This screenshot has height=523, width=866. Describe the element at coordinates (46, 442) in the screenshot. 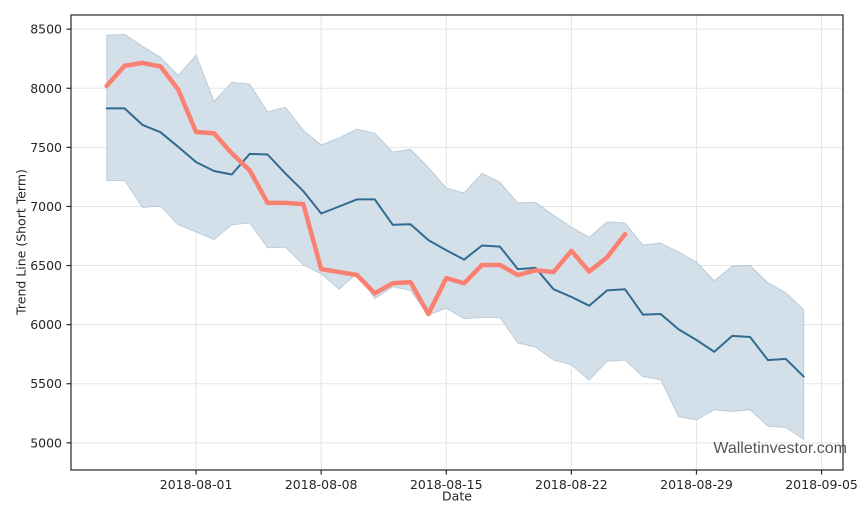

I see `y-tick-label: 5000` at that location.